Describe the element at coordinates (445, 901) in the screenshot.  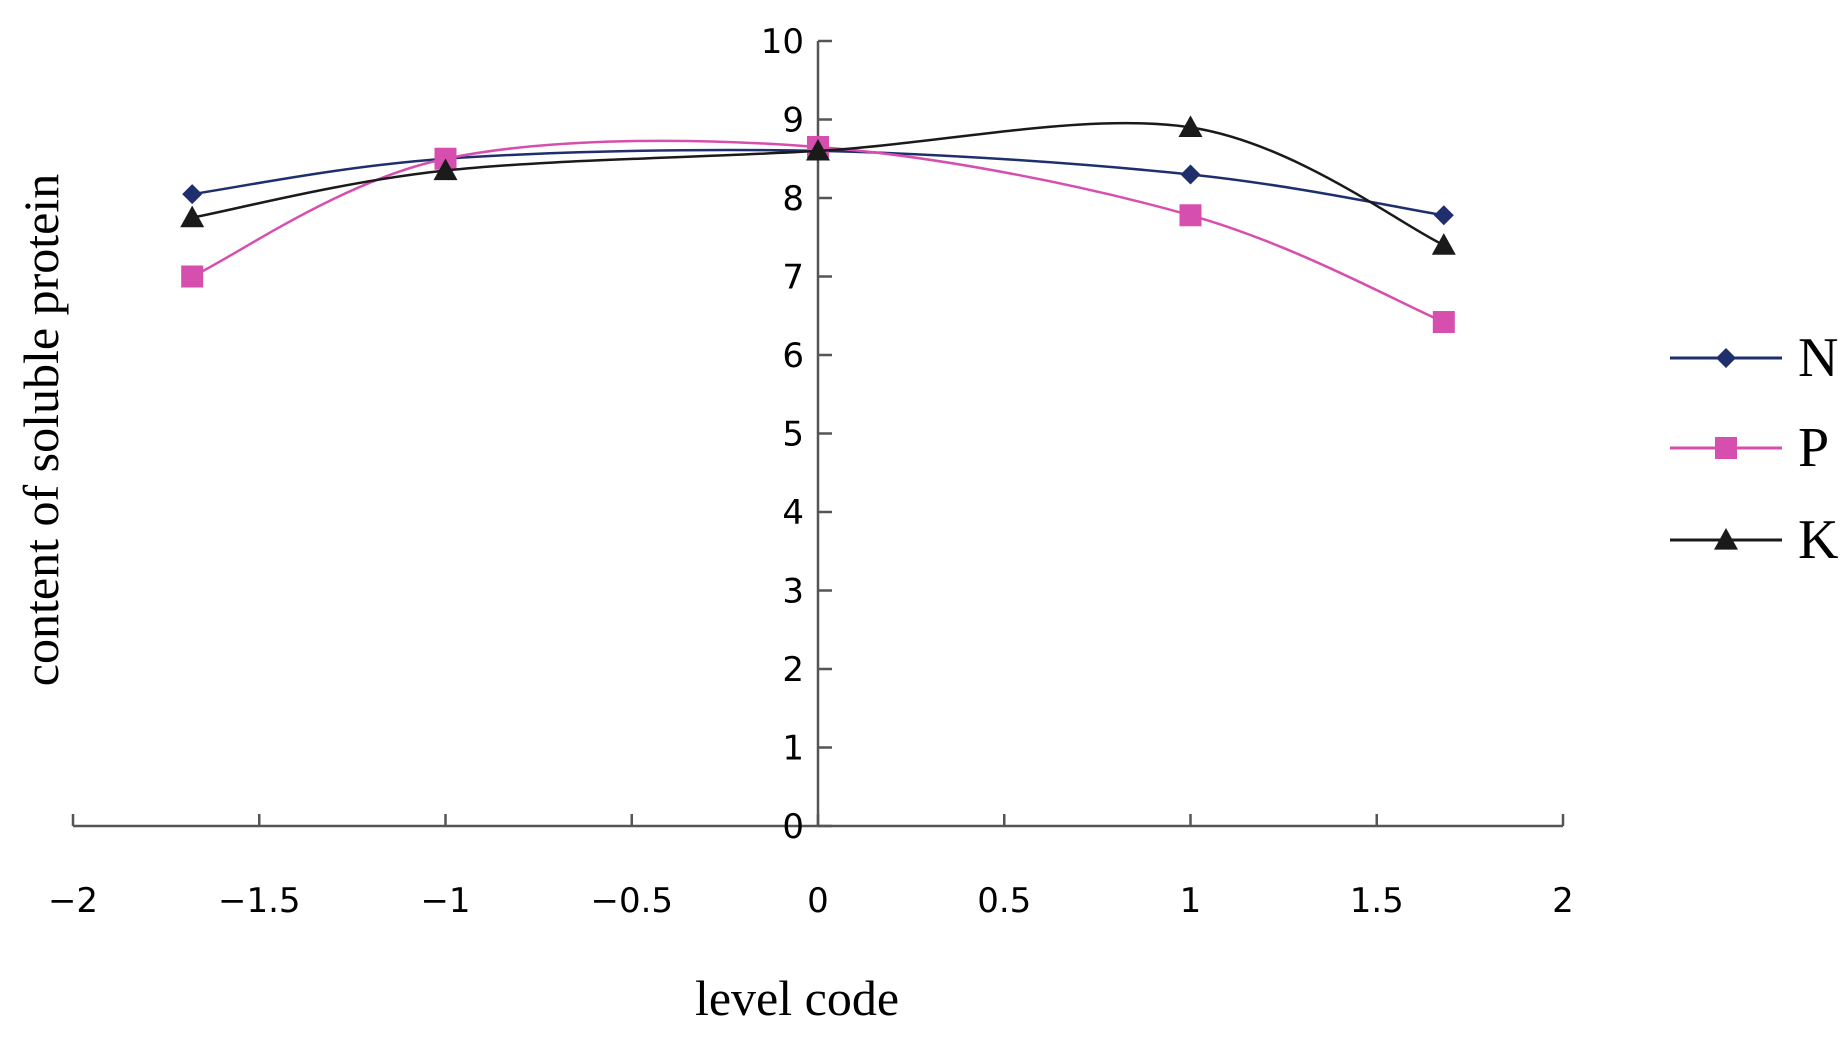
I see `x-tick-label: −1` at that location.